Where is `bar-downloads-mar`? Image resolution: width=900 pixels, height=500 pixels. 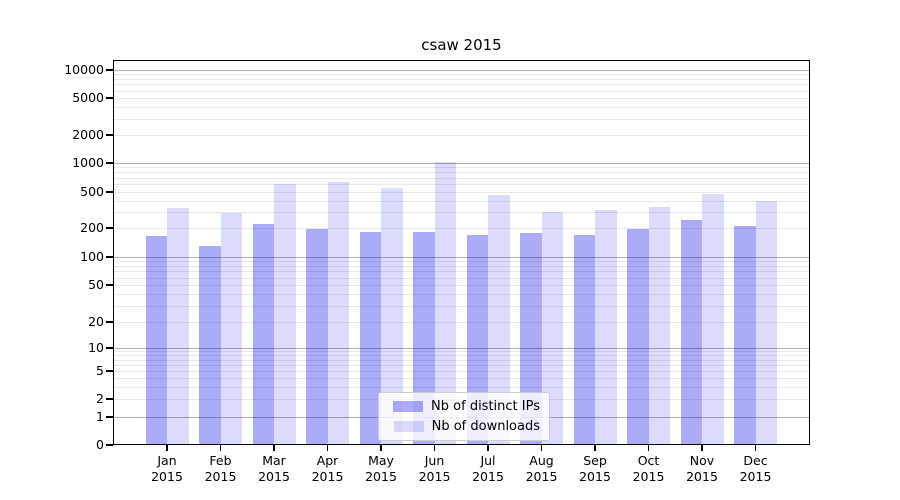
bar-downloads-mar is located at coordinates (285, 314).